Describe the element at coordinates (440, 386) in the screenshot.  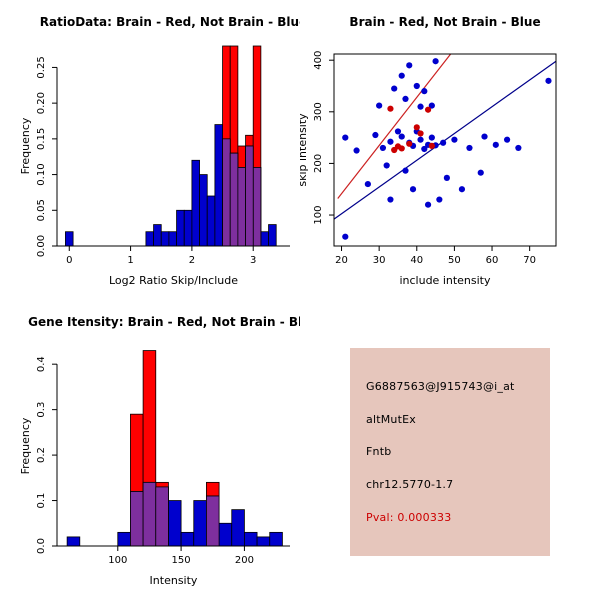
I see `probe-id: G6887563@J915743@i_at` at that location.